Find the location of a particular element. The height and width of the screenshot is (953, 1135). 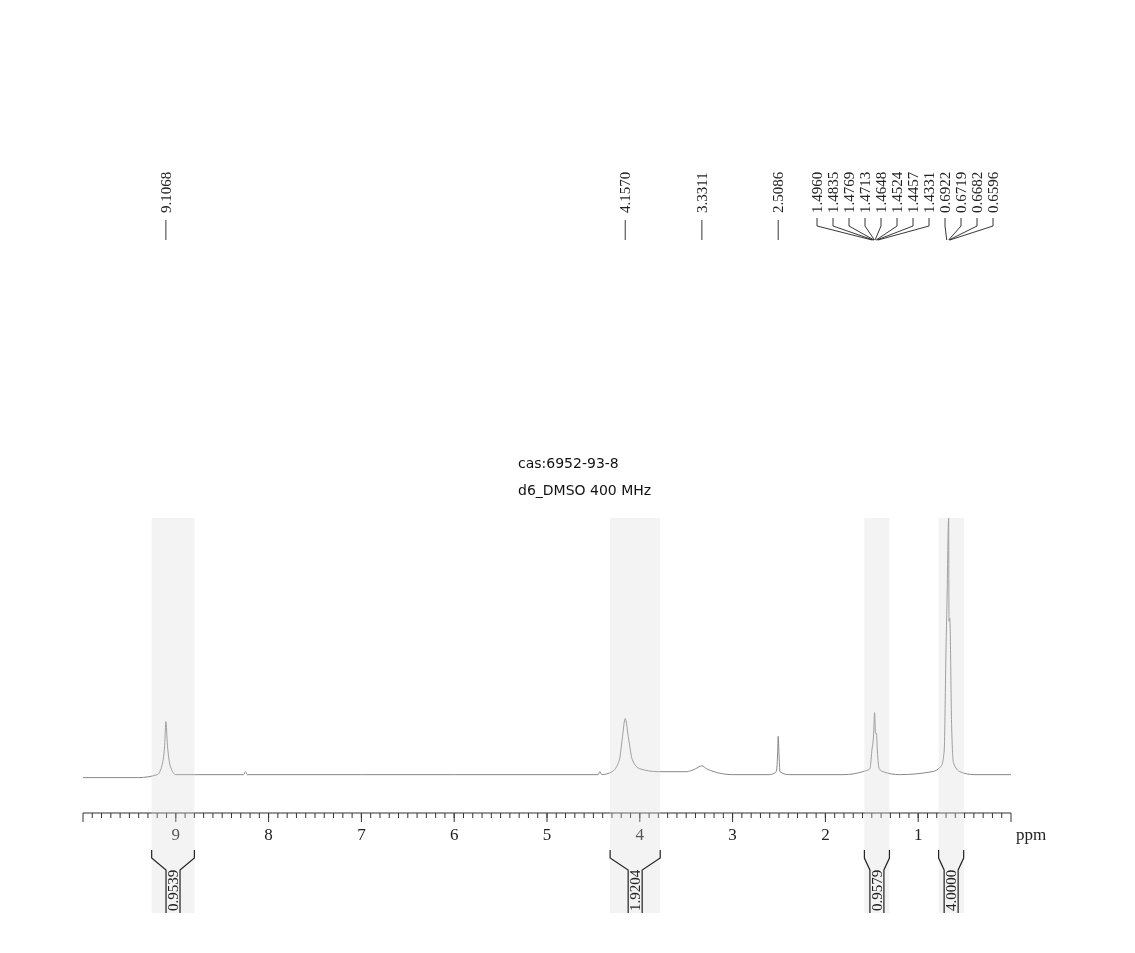

band-label: 0.9579 is located at coordinates (876, 890).